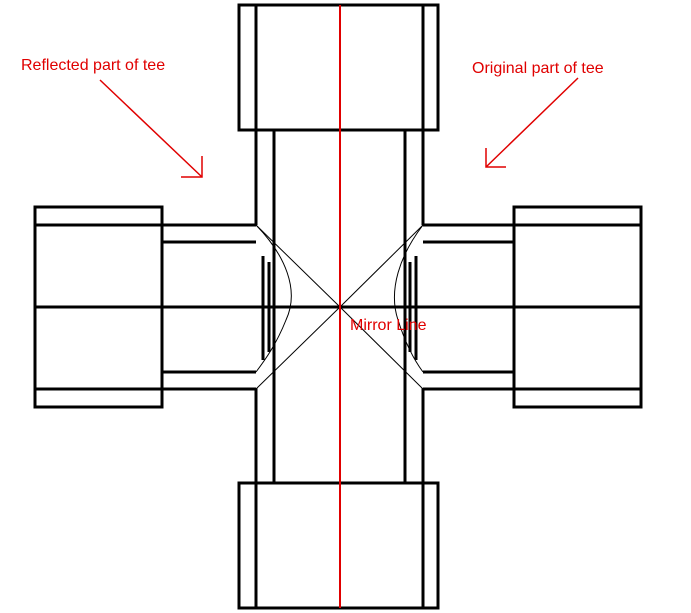 The image size is (691, 613). I want to click on left-intersection-curve, so click(273, 298).